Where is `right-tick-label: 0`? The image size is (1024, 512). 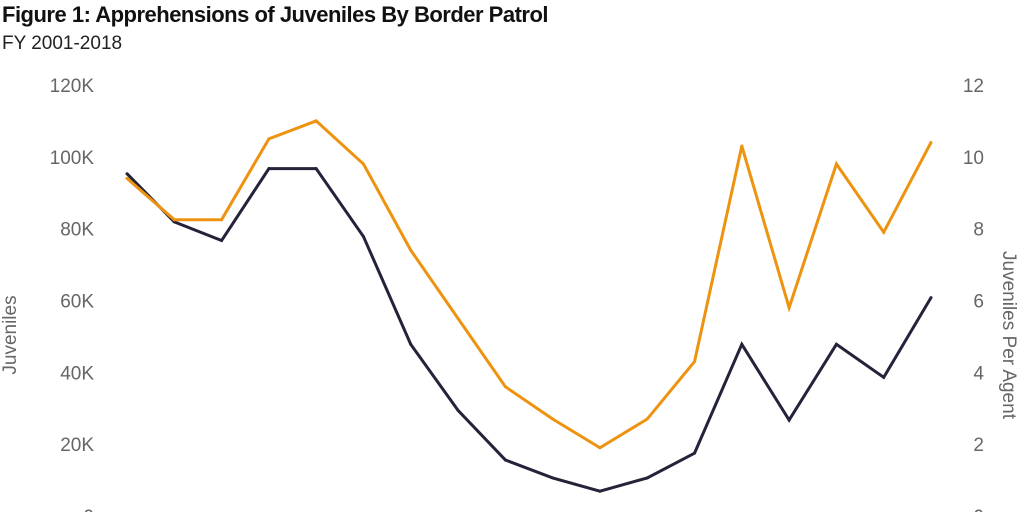 right-tick-label: 0 is located at coordinates (978, 509).